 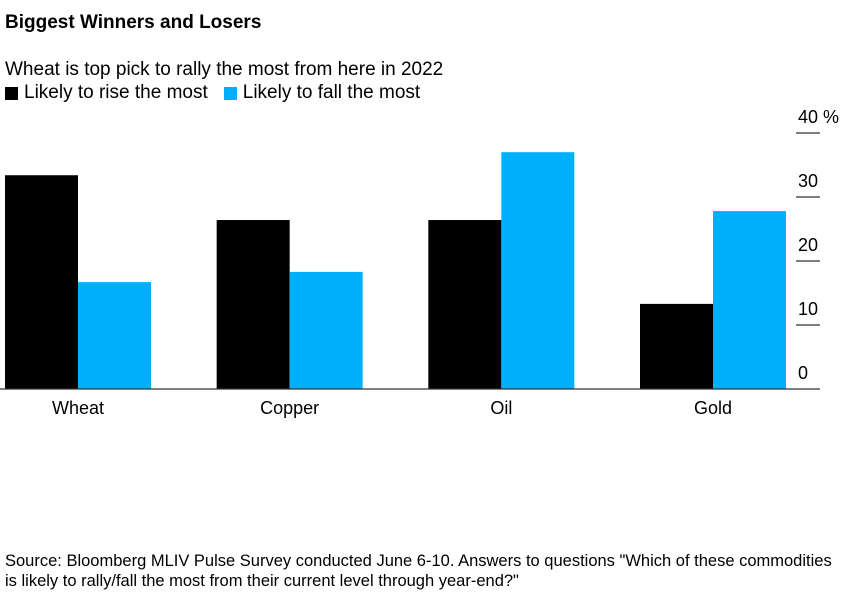 What do you see at coordinates (676, 346) in the screenshot?
I see `bar-gold-rise` at bounding box center [676, 346].